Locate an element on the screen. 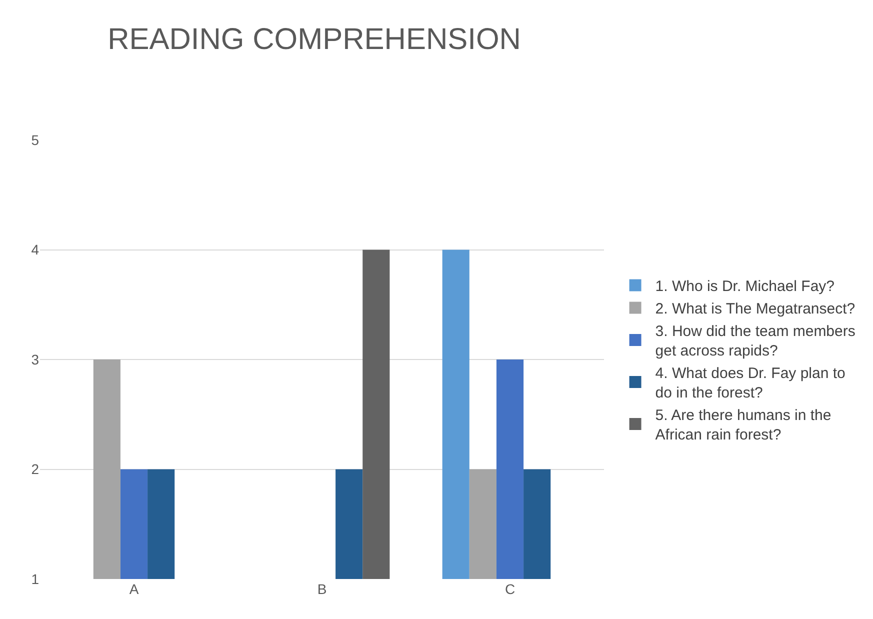 The height and width of the screenshot is (619, 873). y-tick-label: 1 is located at coordinates (35, 578).